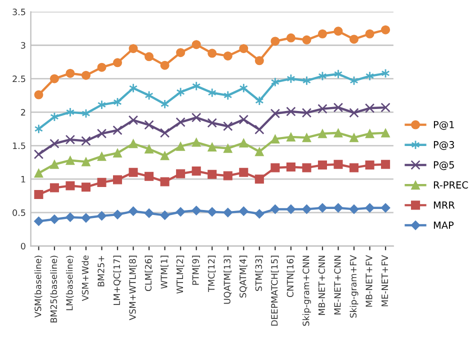 Image resolution: width=474 pixels, height=337 pixels. Describe the element at coordinates (306, 291) in the screenshot. I see `x-tick-label: Skip-gram+CNN` at that location.